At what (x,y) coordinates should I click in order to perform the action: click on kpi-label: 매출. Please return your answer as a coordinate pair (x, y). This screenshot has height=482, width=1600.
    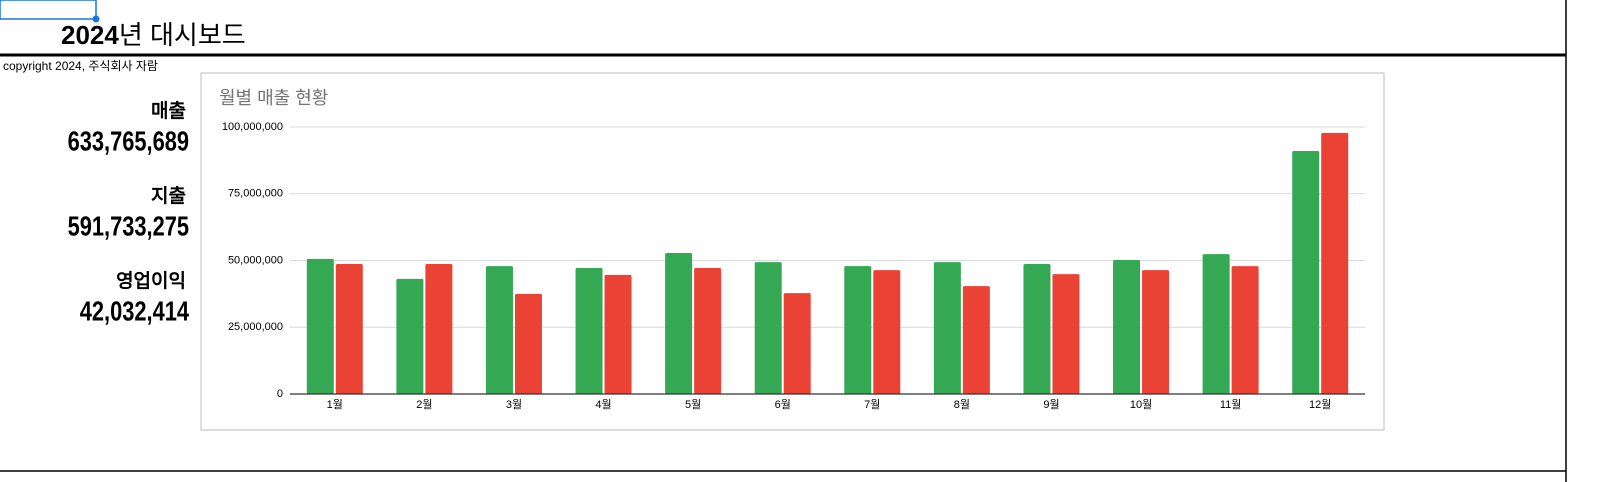
    Looking at the image, I should click on (168, 111).